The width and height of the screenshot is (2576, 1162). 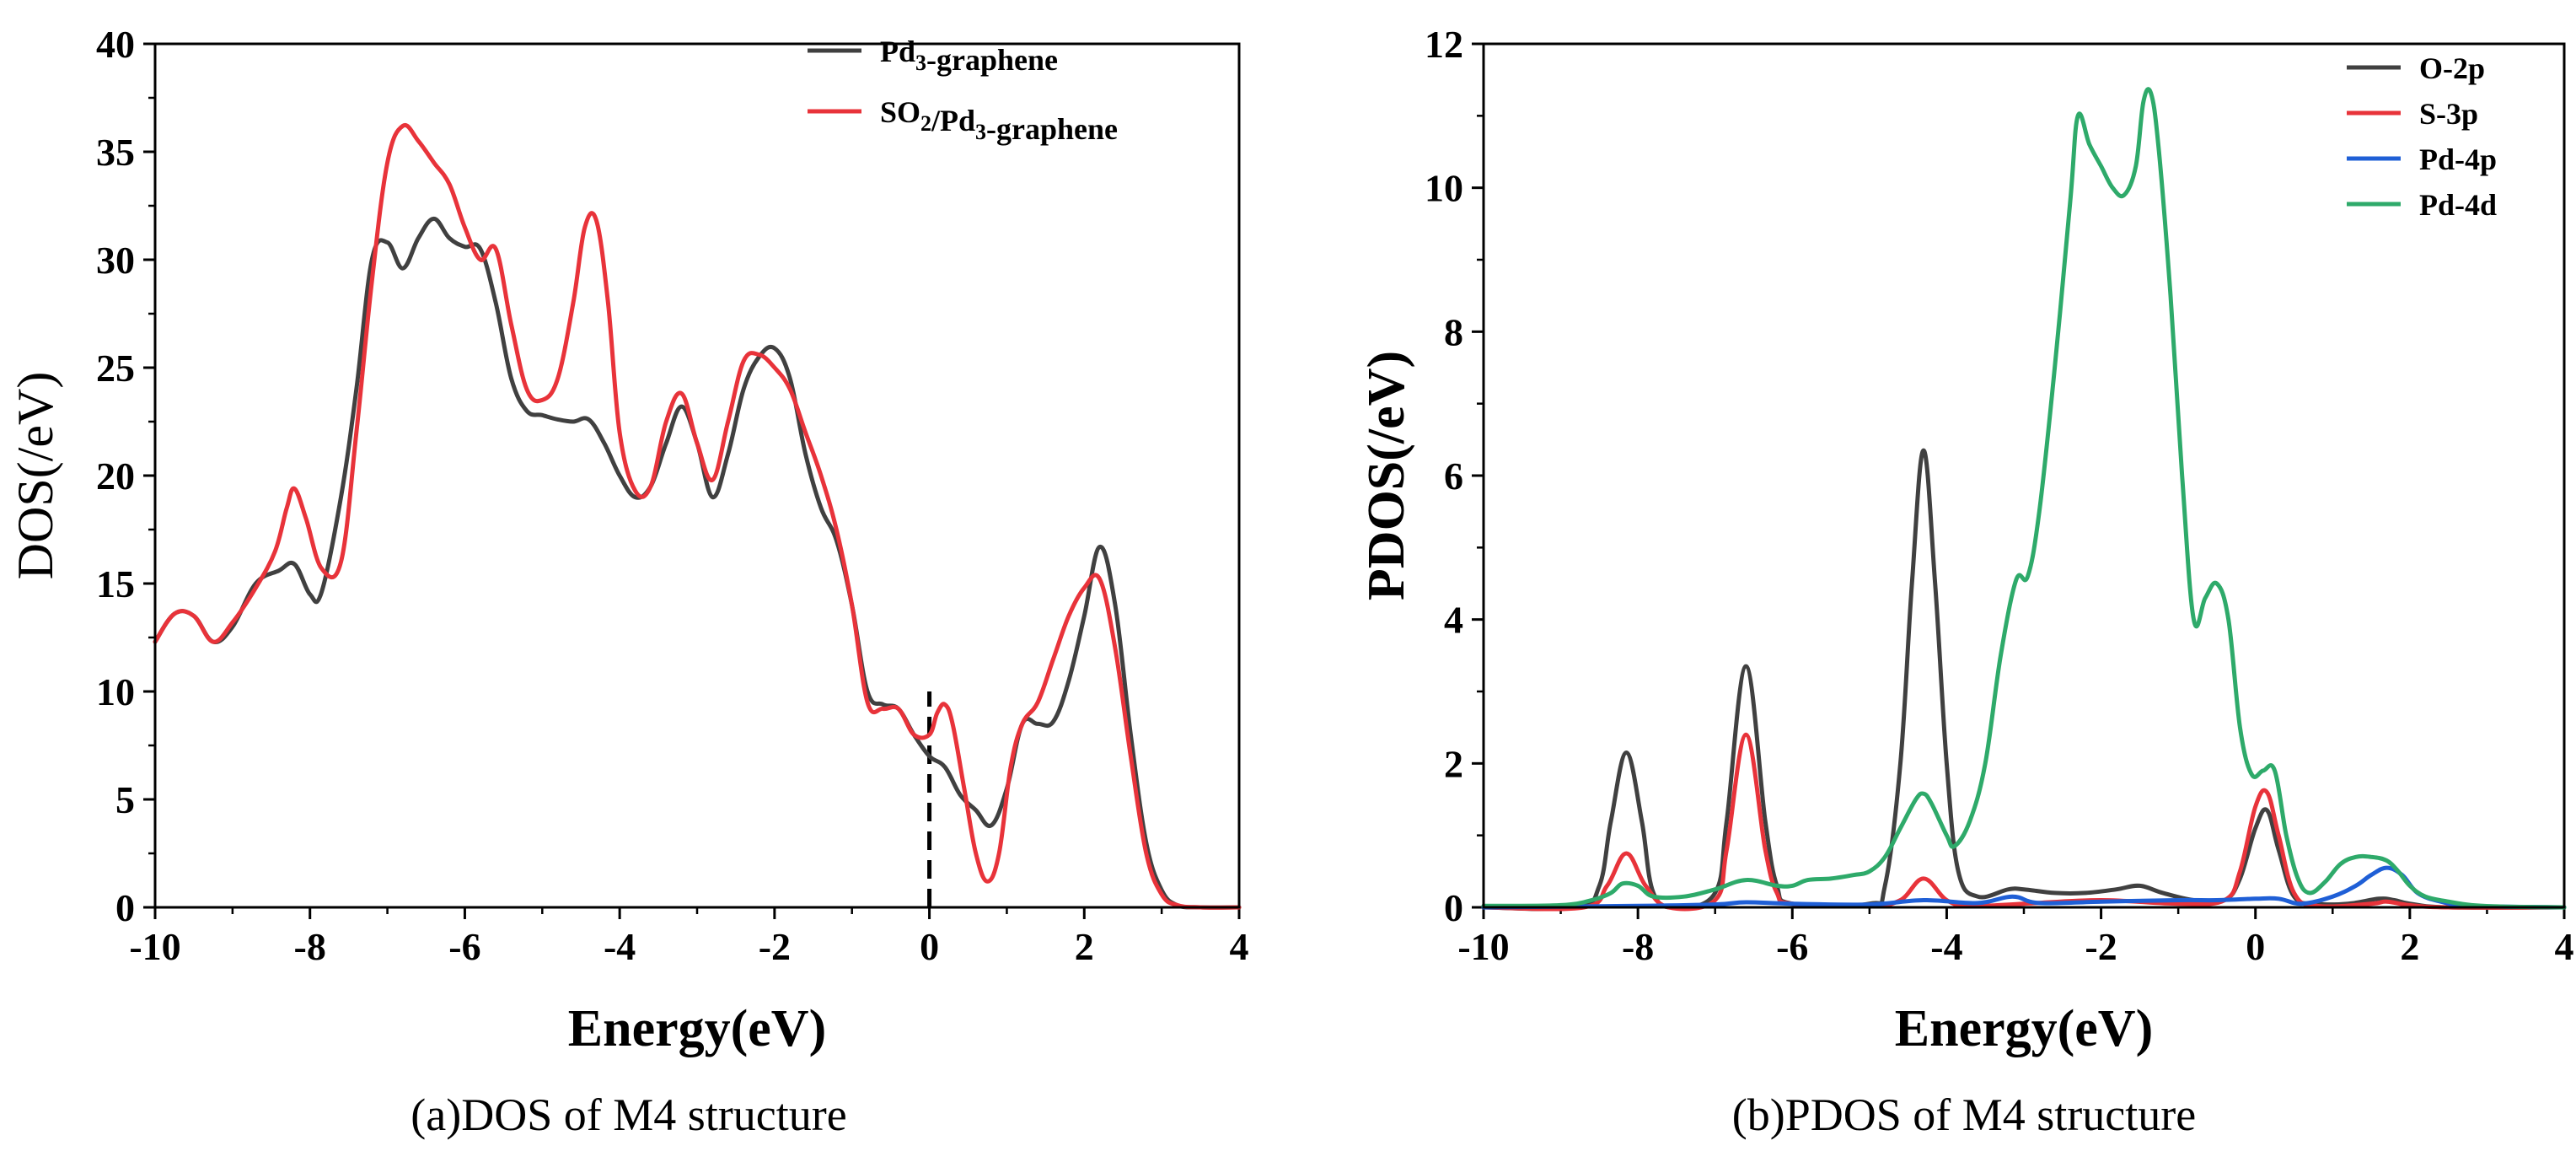 I want to click on legend-label-pd-4p: Pd-4p, so click(x=2458, y=159).